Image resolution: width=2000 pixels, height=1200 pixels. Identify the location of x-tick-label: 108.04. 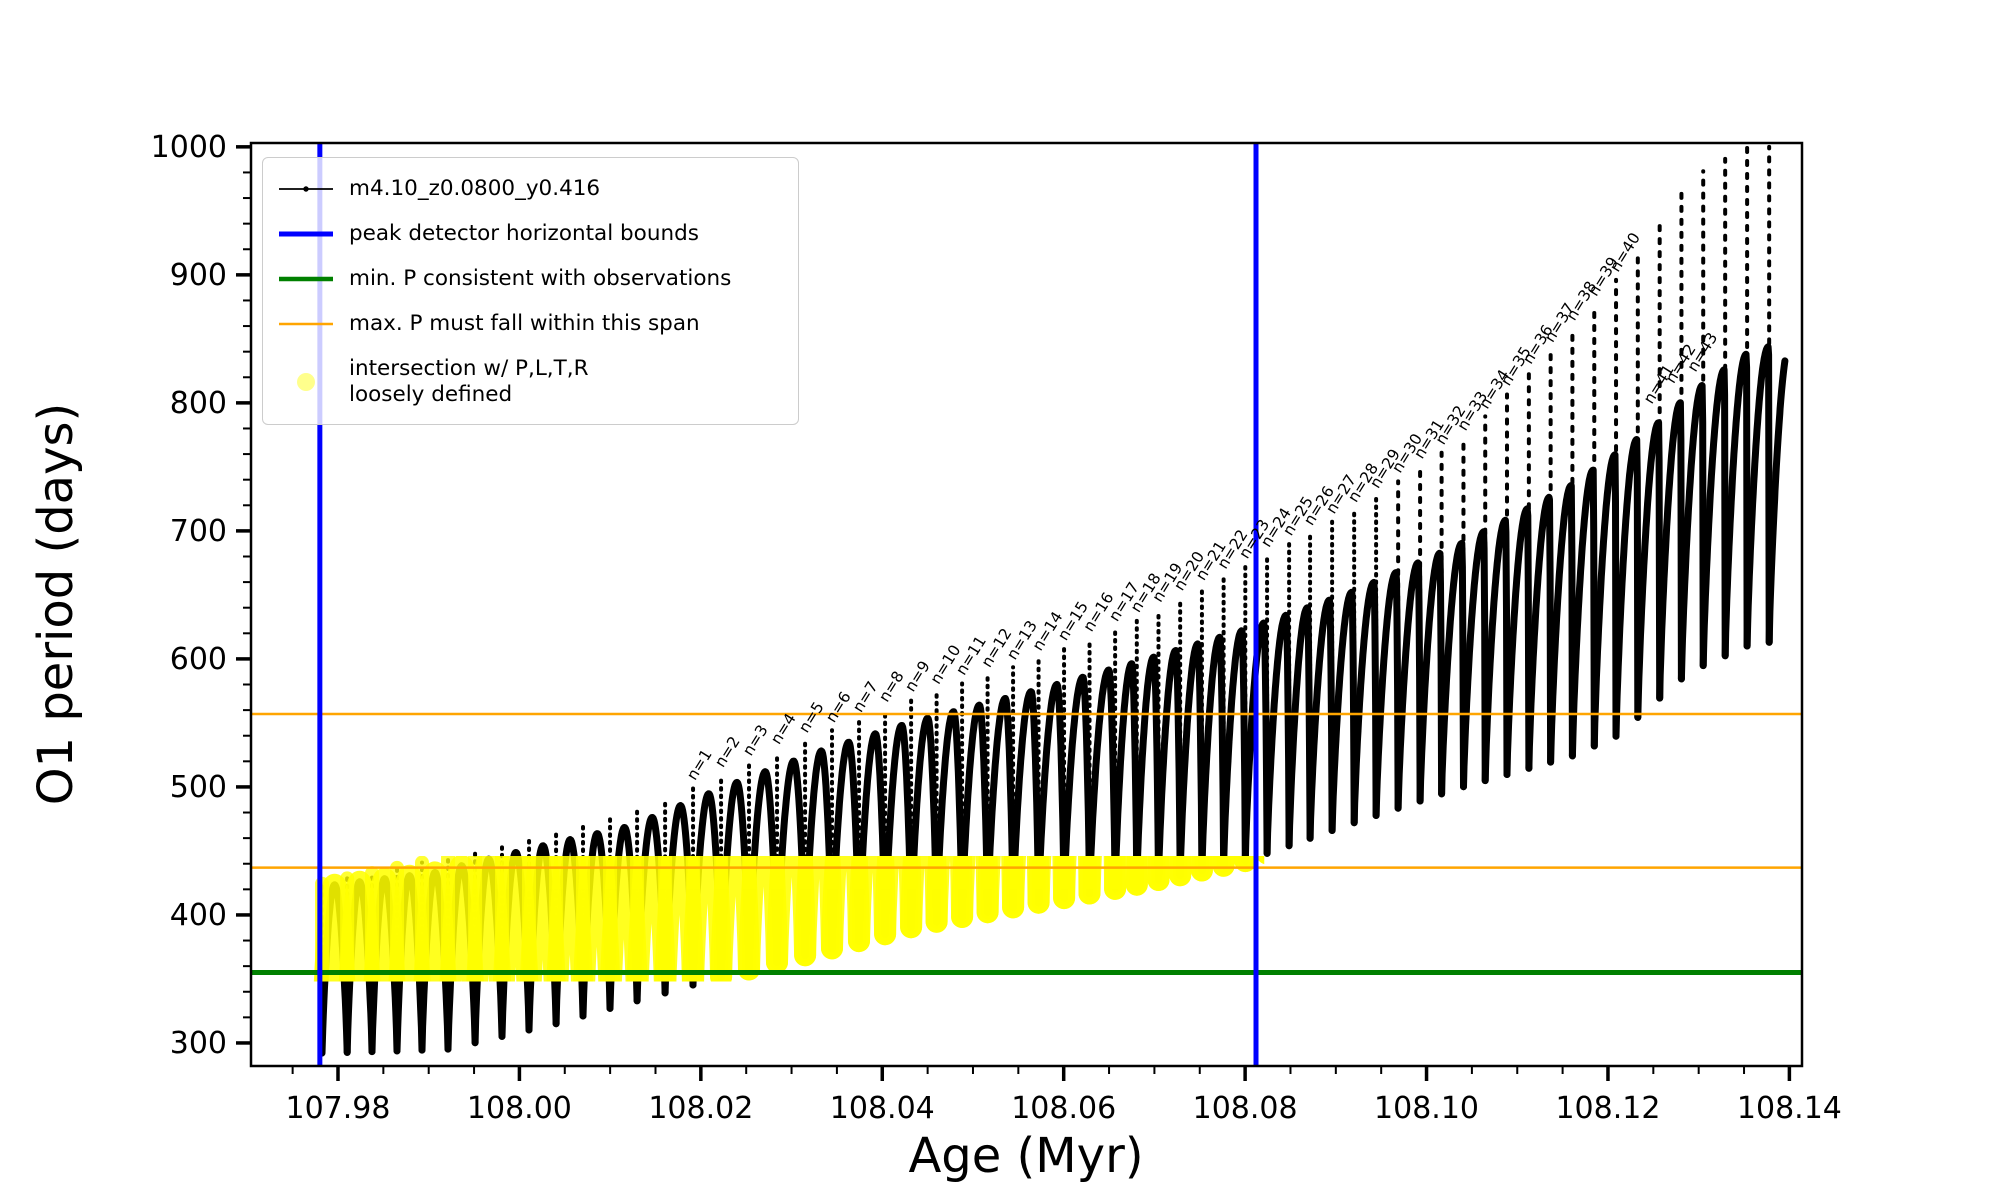
(882, 1108).